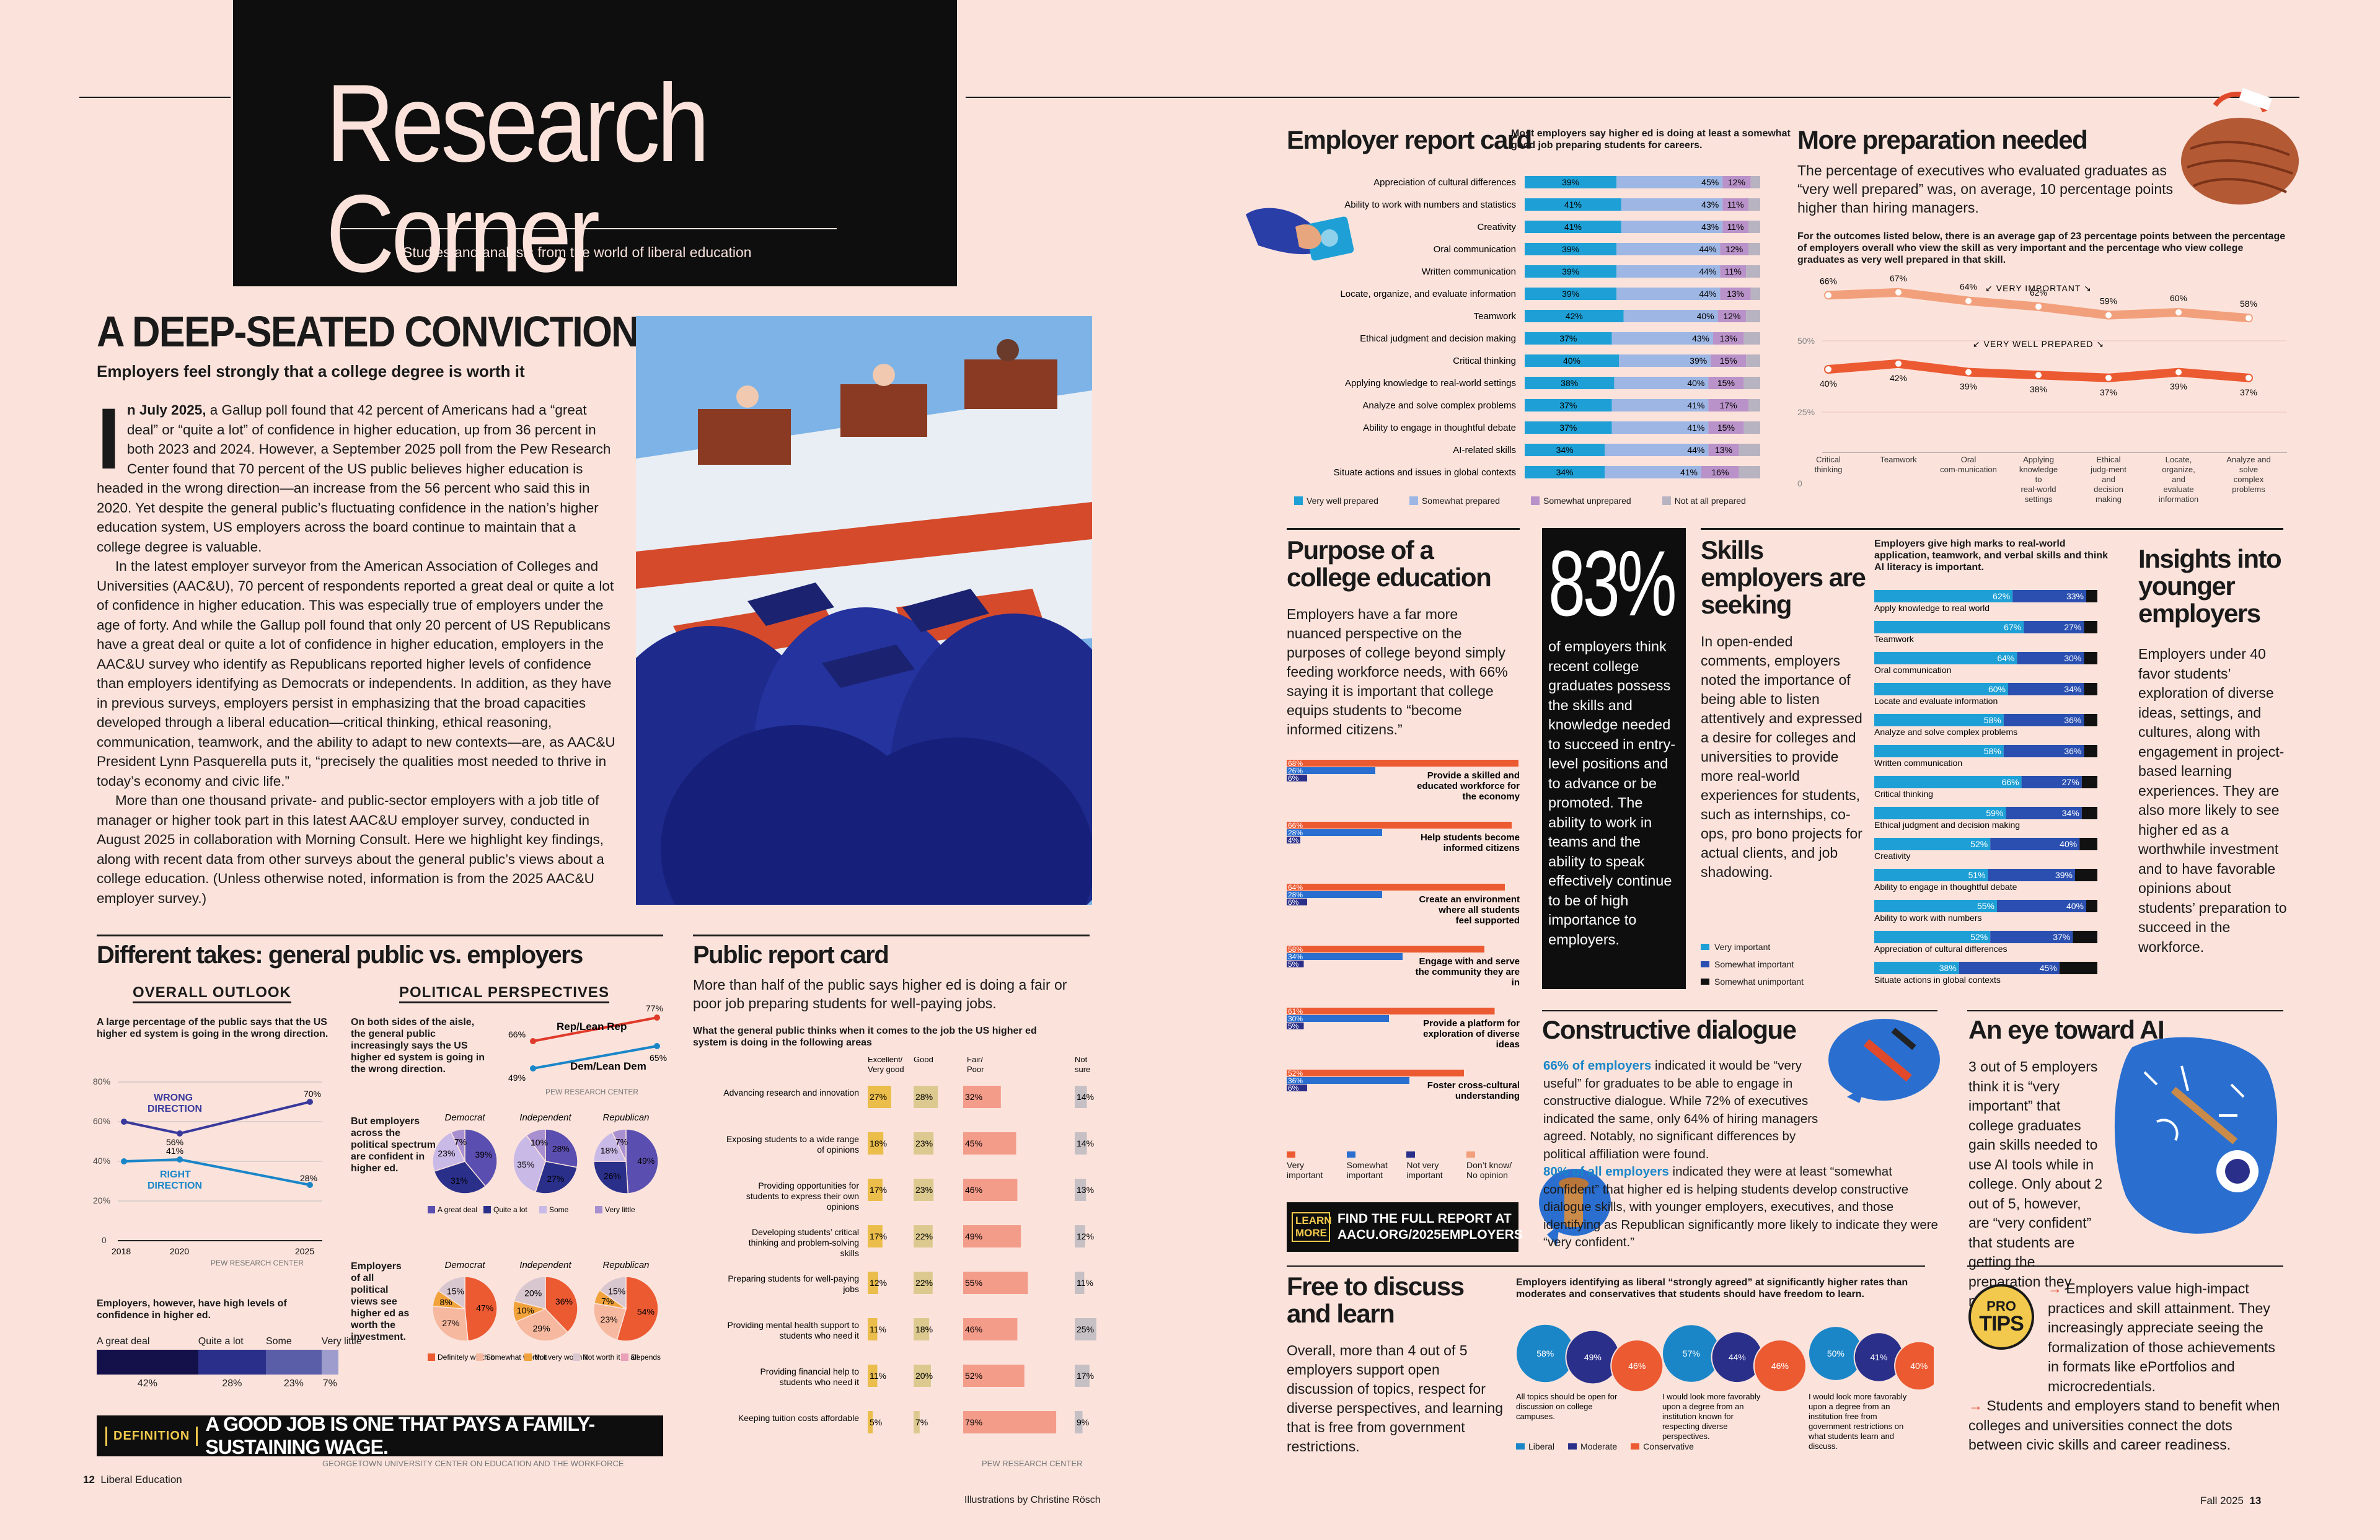 This screenshot has width=2380, height=1540. What do you see at coordinates (1484, 450) in the screenshot?
I see `row-label: AI-related skills` at bounding box center [1484, 450].